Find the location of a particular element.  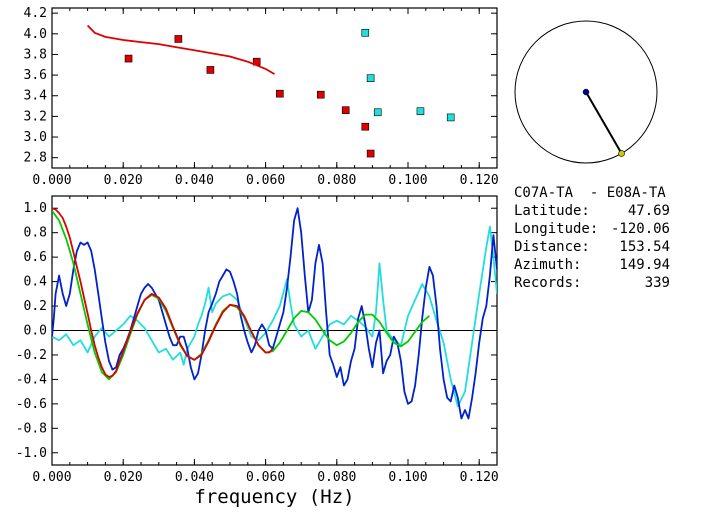

y-tick-label: 0.4 is located at coordinates (36, 282).